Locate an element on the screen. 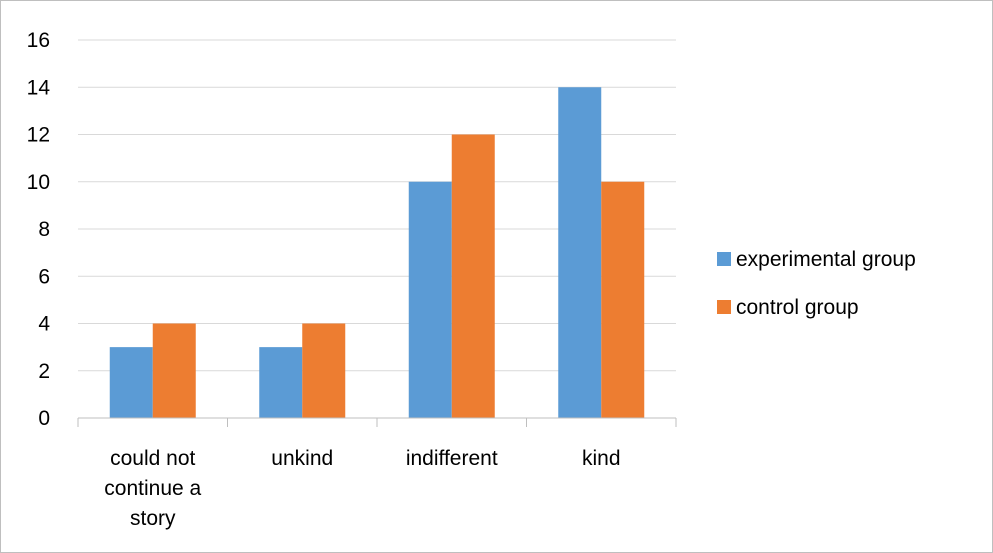 This screenshot has height=553, width=993. x-tick-label-line: unkind is located at coordinates (302, 458).